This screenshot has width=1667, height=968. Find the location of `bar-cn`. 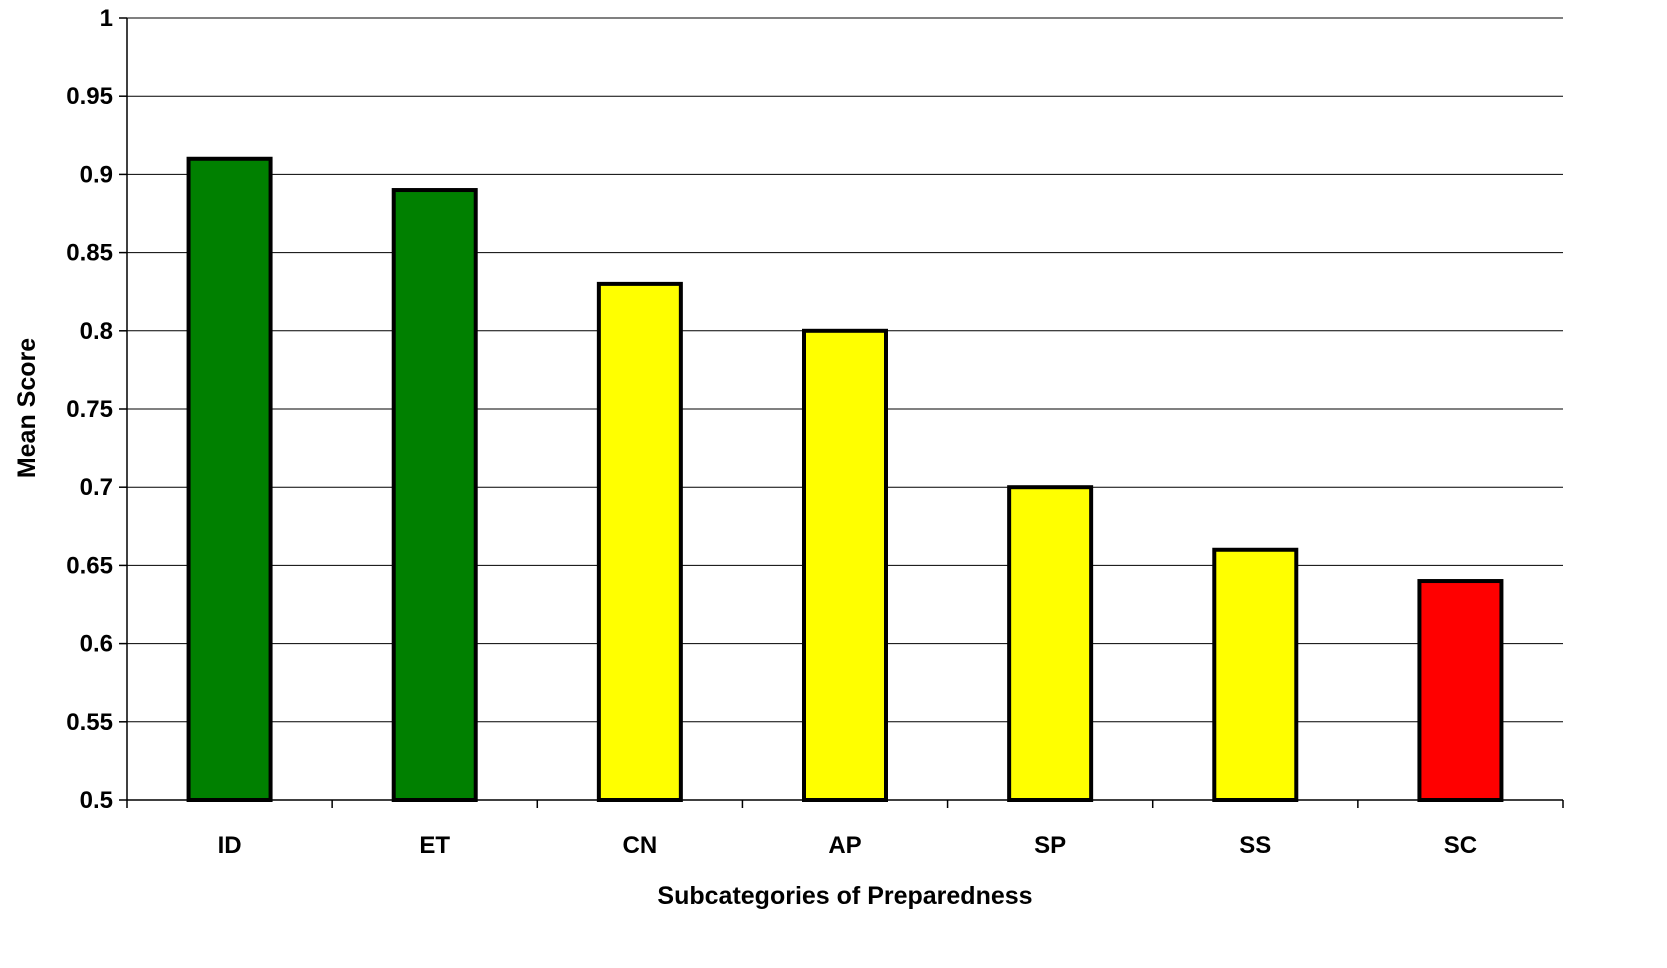

bar-cn is located at coordinates (639, 541).